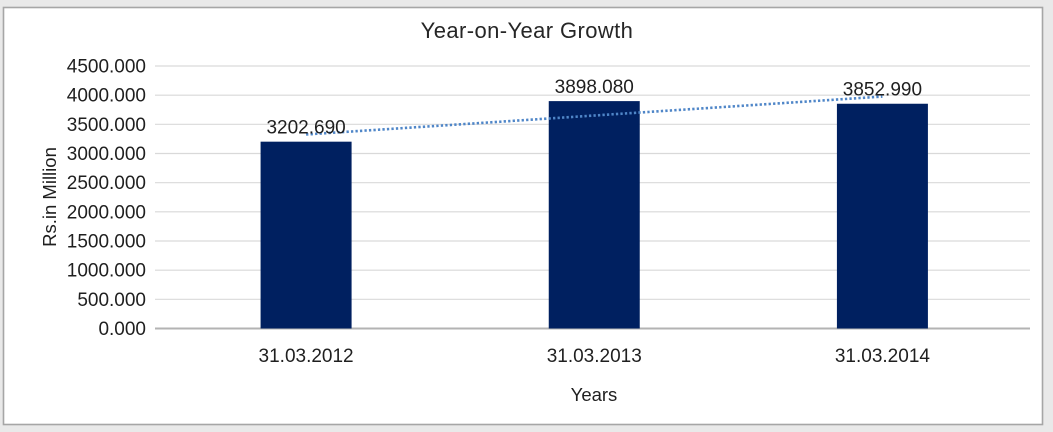 The height and width of the screenshot is (432, 1053). I want to click on trendline, so click(594, 115).